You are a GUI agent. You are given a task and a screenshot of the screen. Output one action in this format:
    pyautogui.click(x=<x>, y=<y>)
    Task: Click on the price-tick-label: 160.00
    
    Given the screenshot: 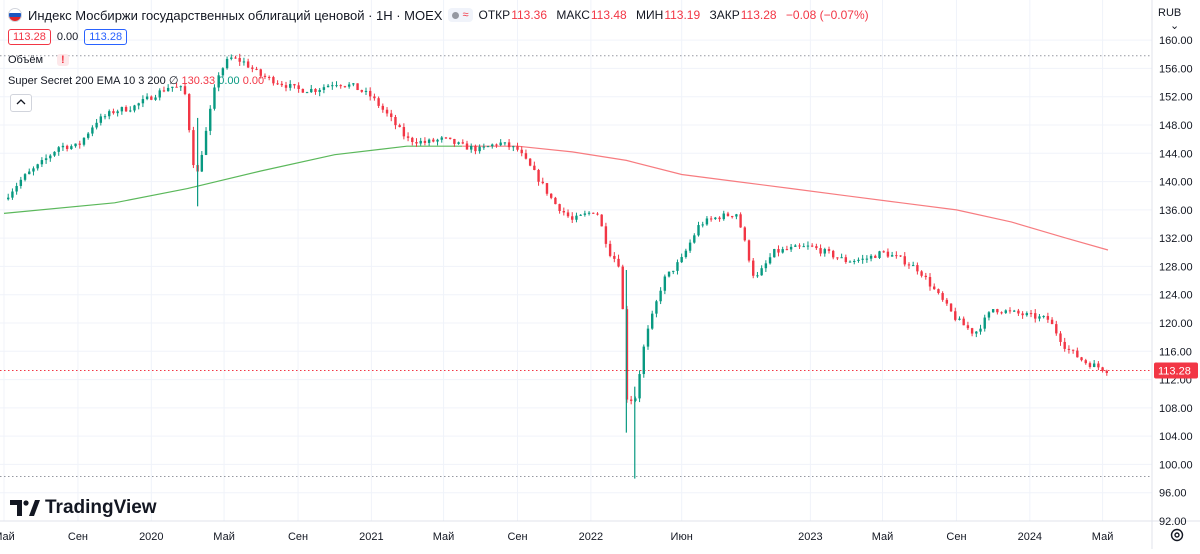 What is the action you would take?
    pyautogui.click(x=1176, y=41)
    